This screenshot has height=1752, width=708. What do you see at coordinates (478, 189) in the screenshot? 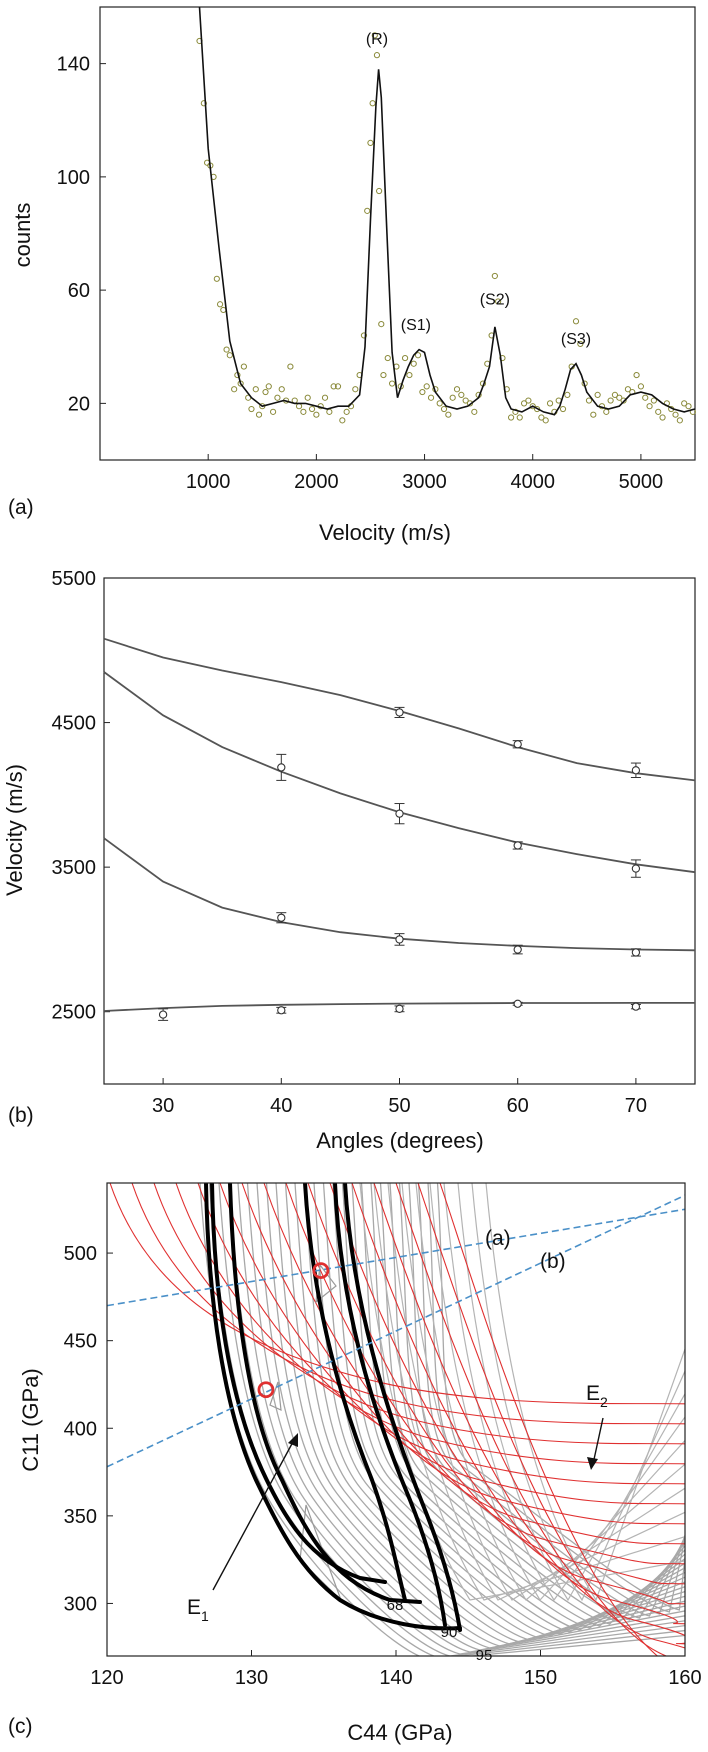
I see `panel-a-peak-labels: (R) (S1) (S2) (S3)` at bounding box center [478, 189].